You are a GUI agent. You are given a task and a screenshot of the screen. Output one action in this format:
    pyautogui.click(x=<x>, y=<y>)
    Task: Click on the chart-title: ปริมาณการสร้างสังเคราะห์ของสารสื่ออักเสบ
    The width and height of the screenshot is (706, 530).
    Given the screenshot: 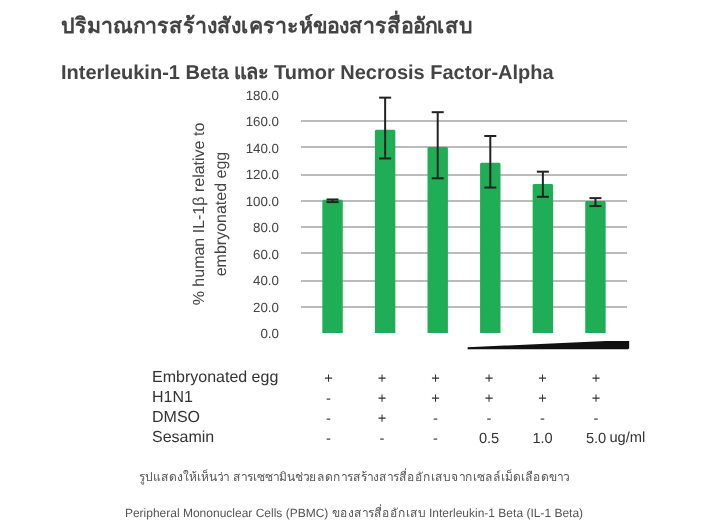 What is the action you would take?
    pyautogui.click(x=267, y=24)
    